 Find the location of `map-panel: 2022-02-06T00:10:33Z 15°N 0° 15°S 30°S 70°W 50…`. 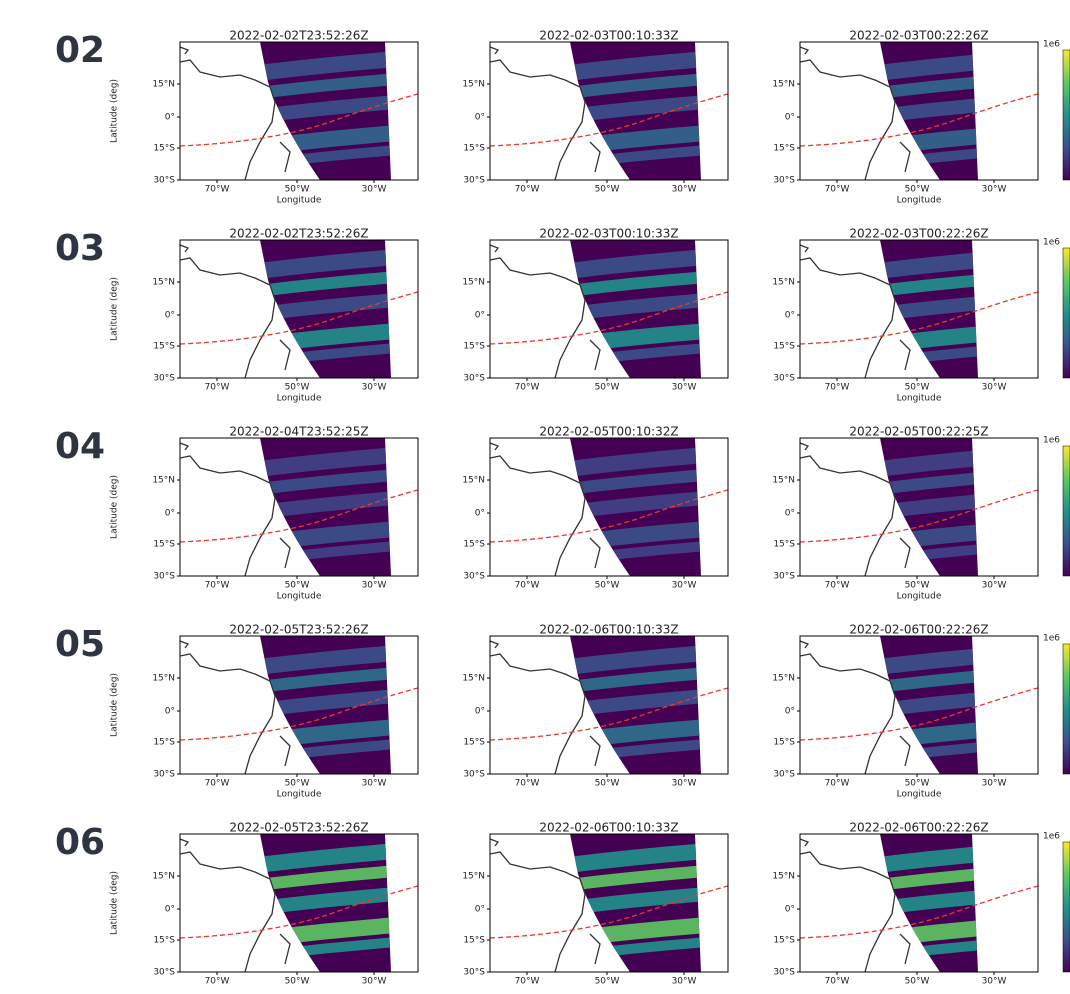

map-panel: 2022-02-06T00:10:33Z 15°N 0° 15°S 30°S 70°W 50… is located at coordinates (595, 904).